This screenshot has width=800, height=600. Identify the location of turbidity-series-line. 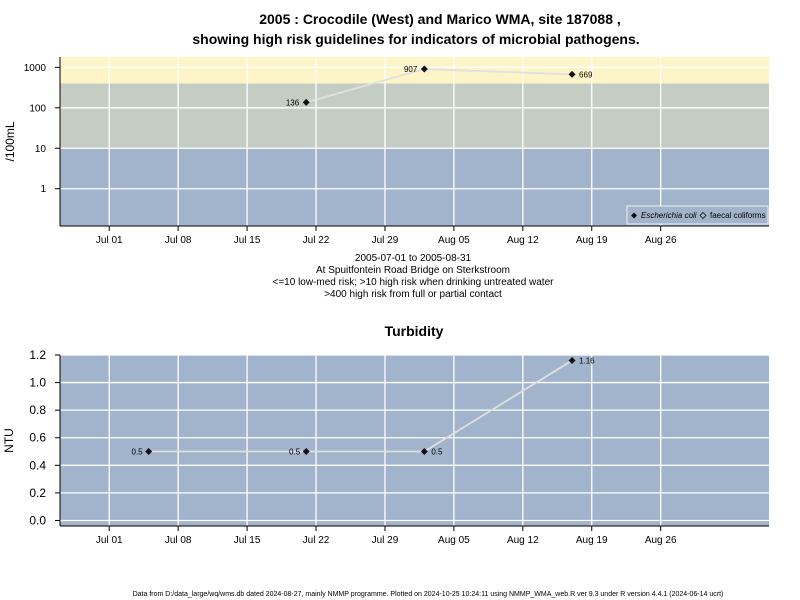
(360, 406).